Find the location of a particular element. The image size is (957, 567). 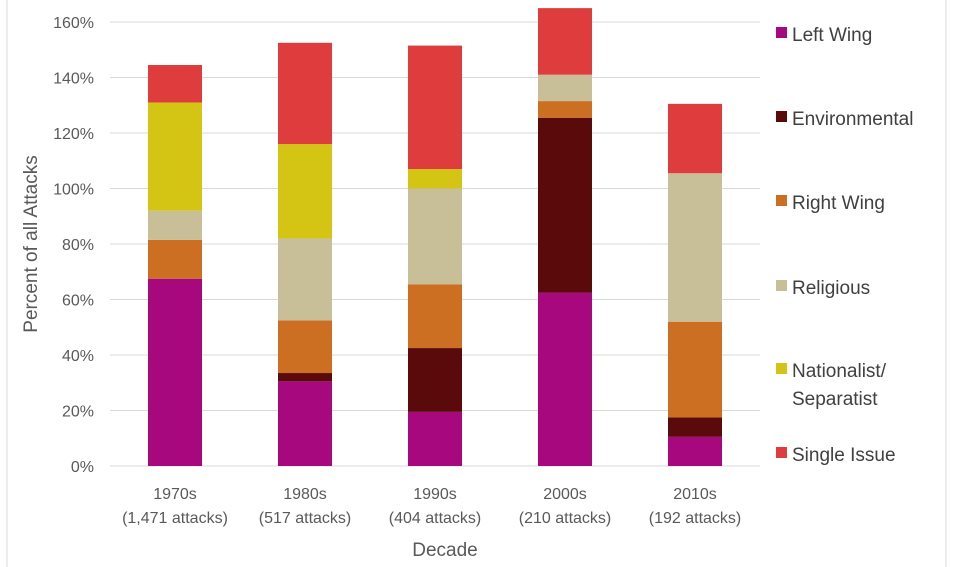

y-tick-label: 140% is located at coordinates (73, 79).